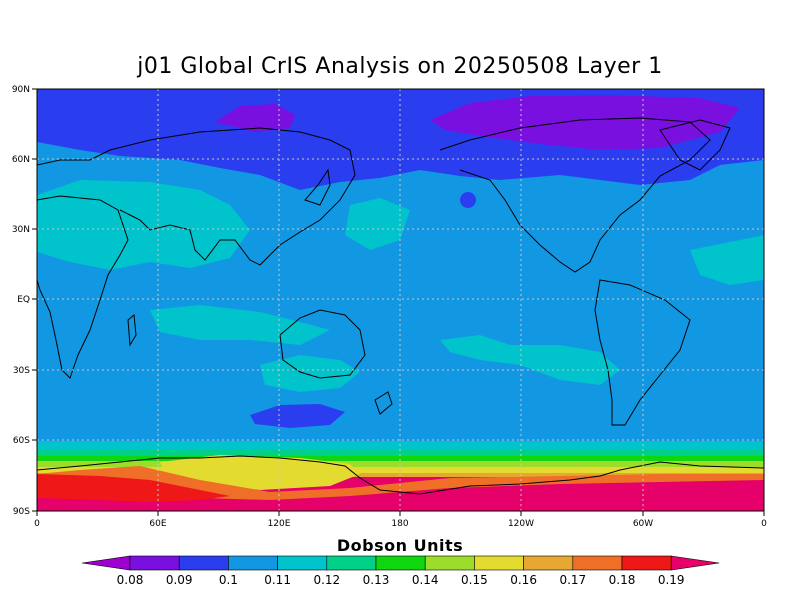 The image size is (800, 600). Describe the element at coordinates (376, 580) in the screenshot. I see `colorbar-label: 0.13` at that location.